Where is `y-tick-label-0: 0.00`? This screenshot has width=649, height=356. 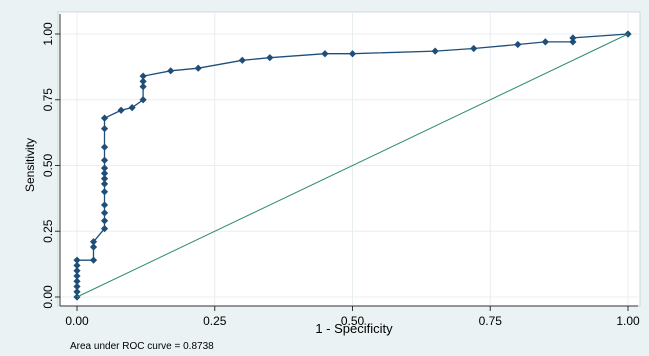
y-tick-label-0: 0.00 is located at coordinates (48, 297).